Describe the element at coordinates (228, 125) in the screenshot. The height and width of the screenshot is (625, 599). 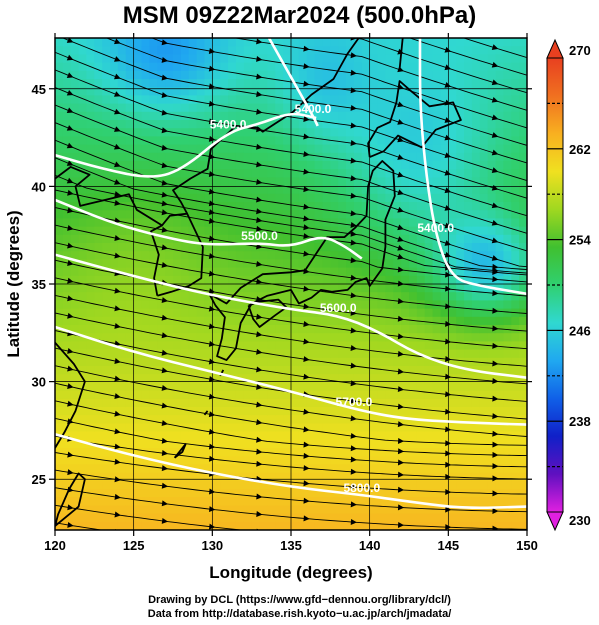
I see `contour-label: 5400.0` at that location.